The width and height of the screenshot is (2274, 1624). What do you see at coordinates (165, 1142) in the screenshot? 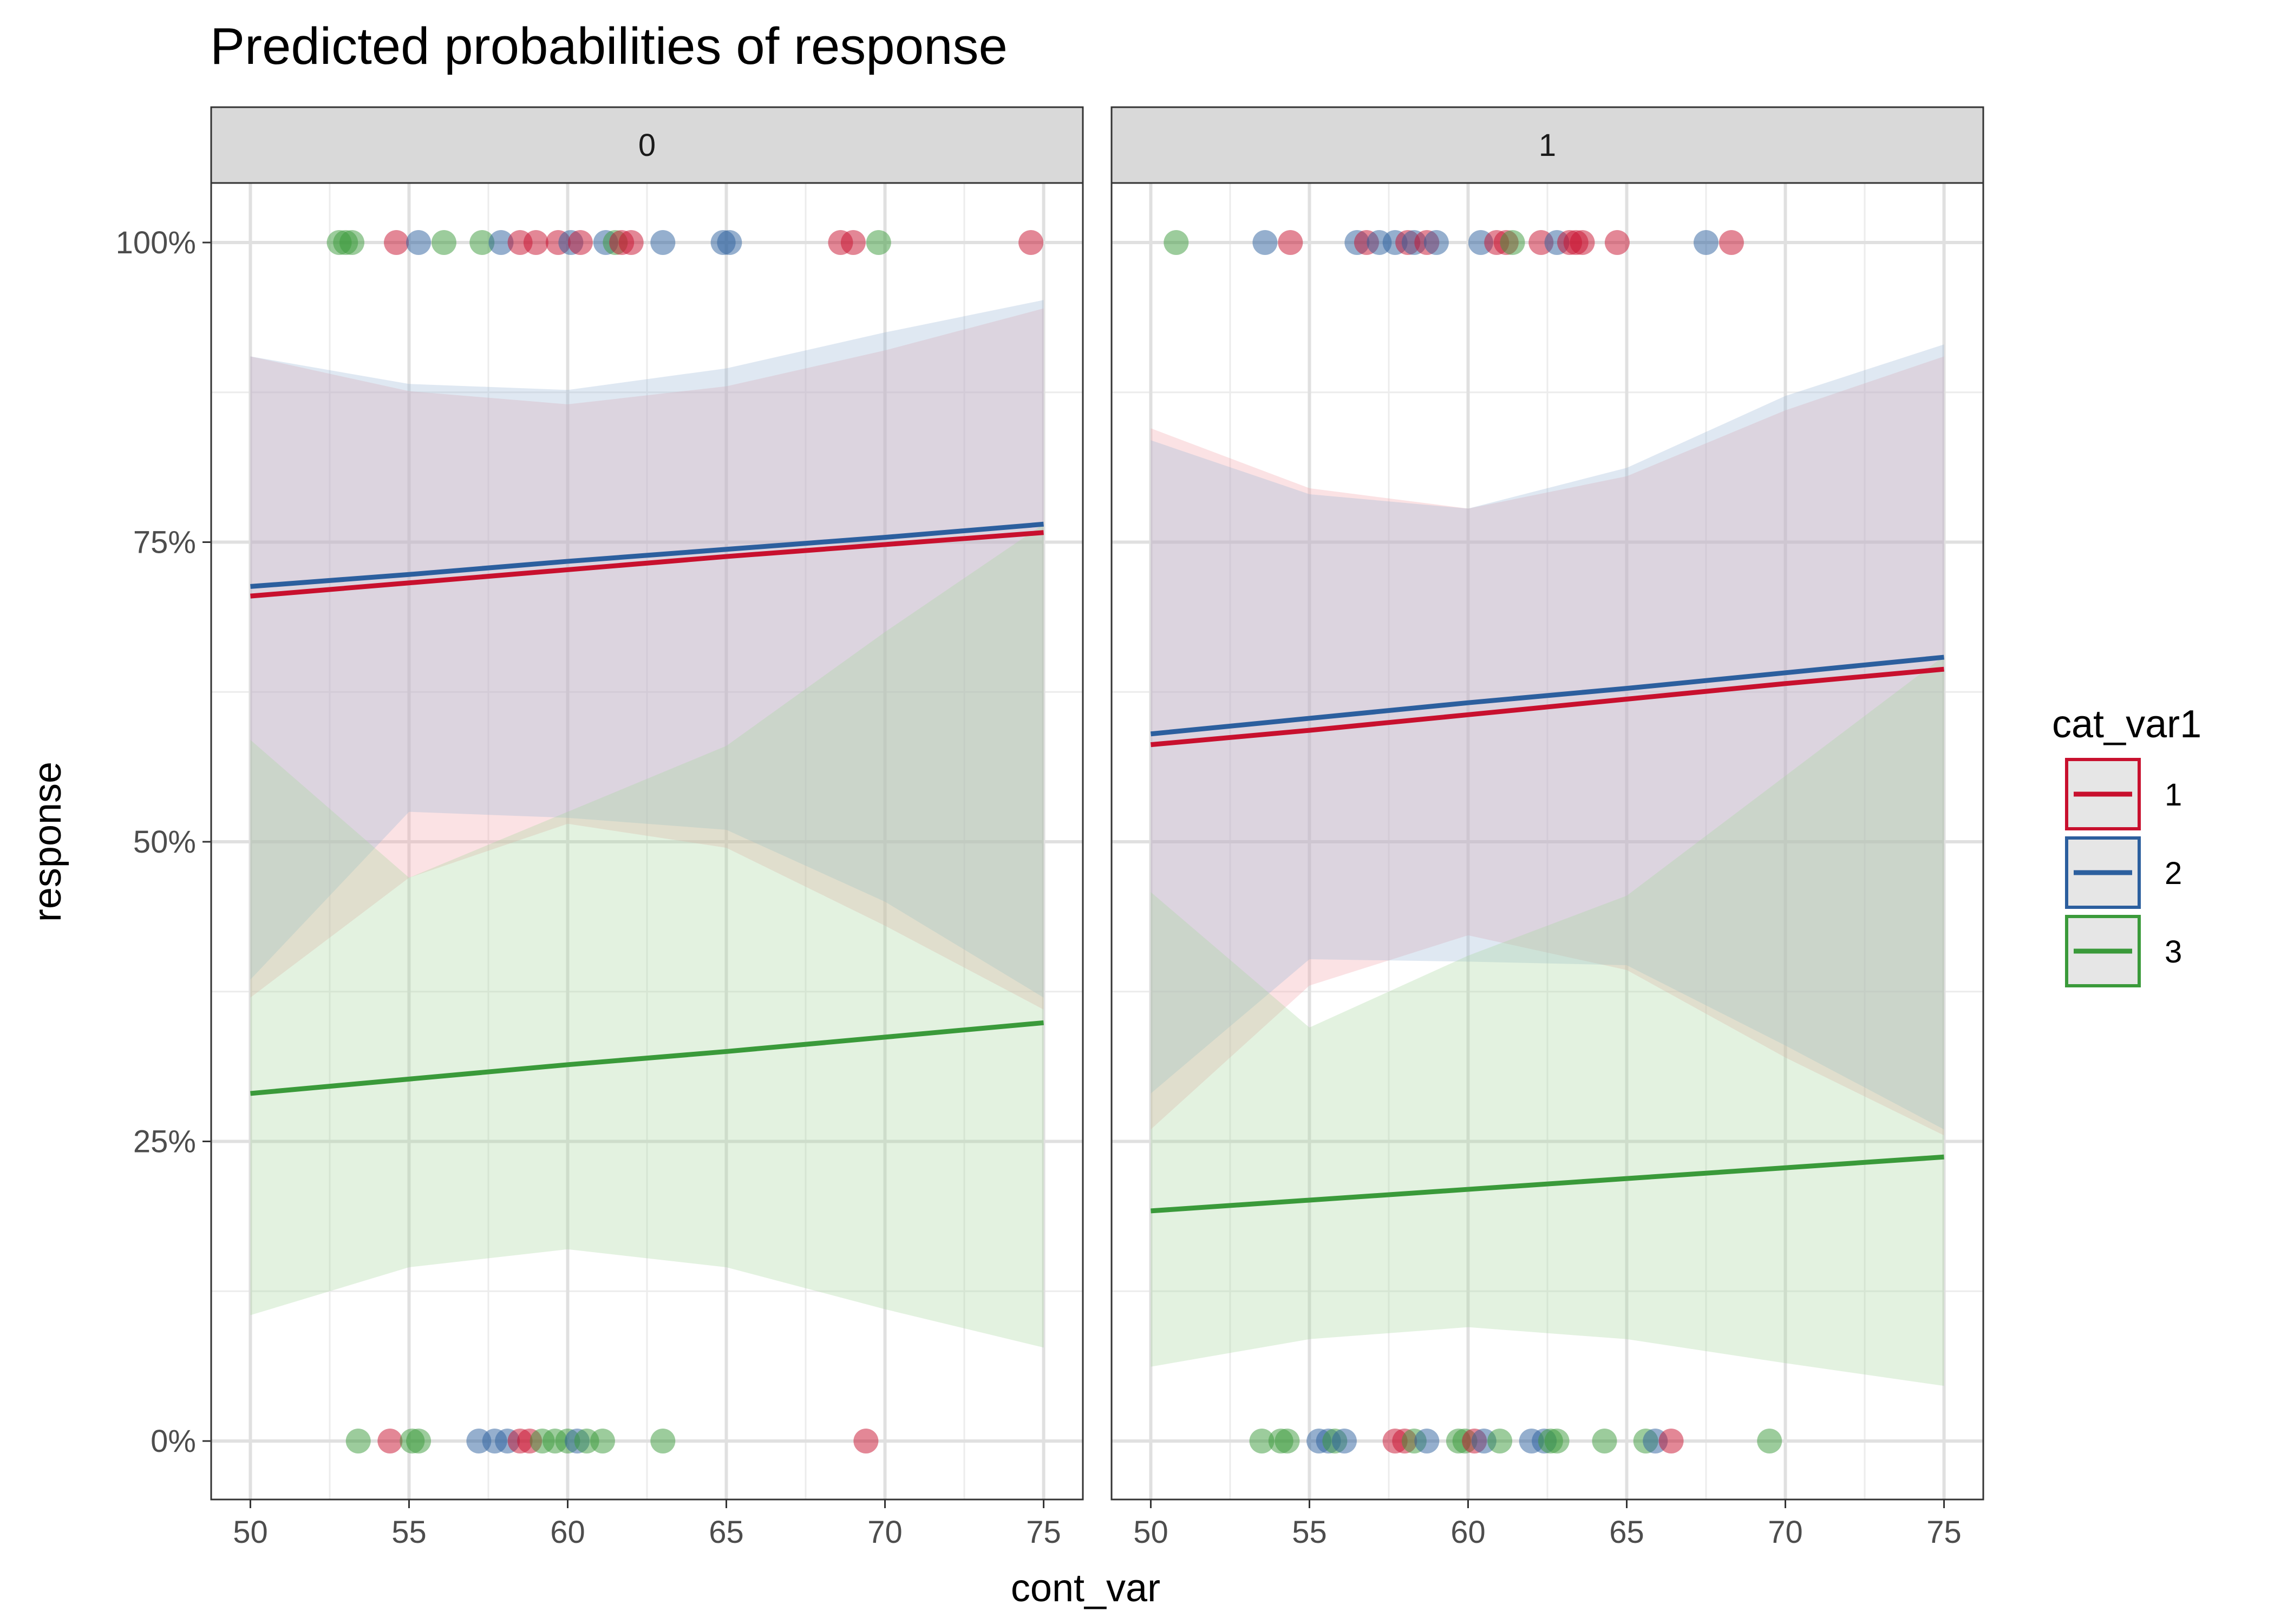
I see `y-tick-label: 25%` at bounding box center [165, 1142].